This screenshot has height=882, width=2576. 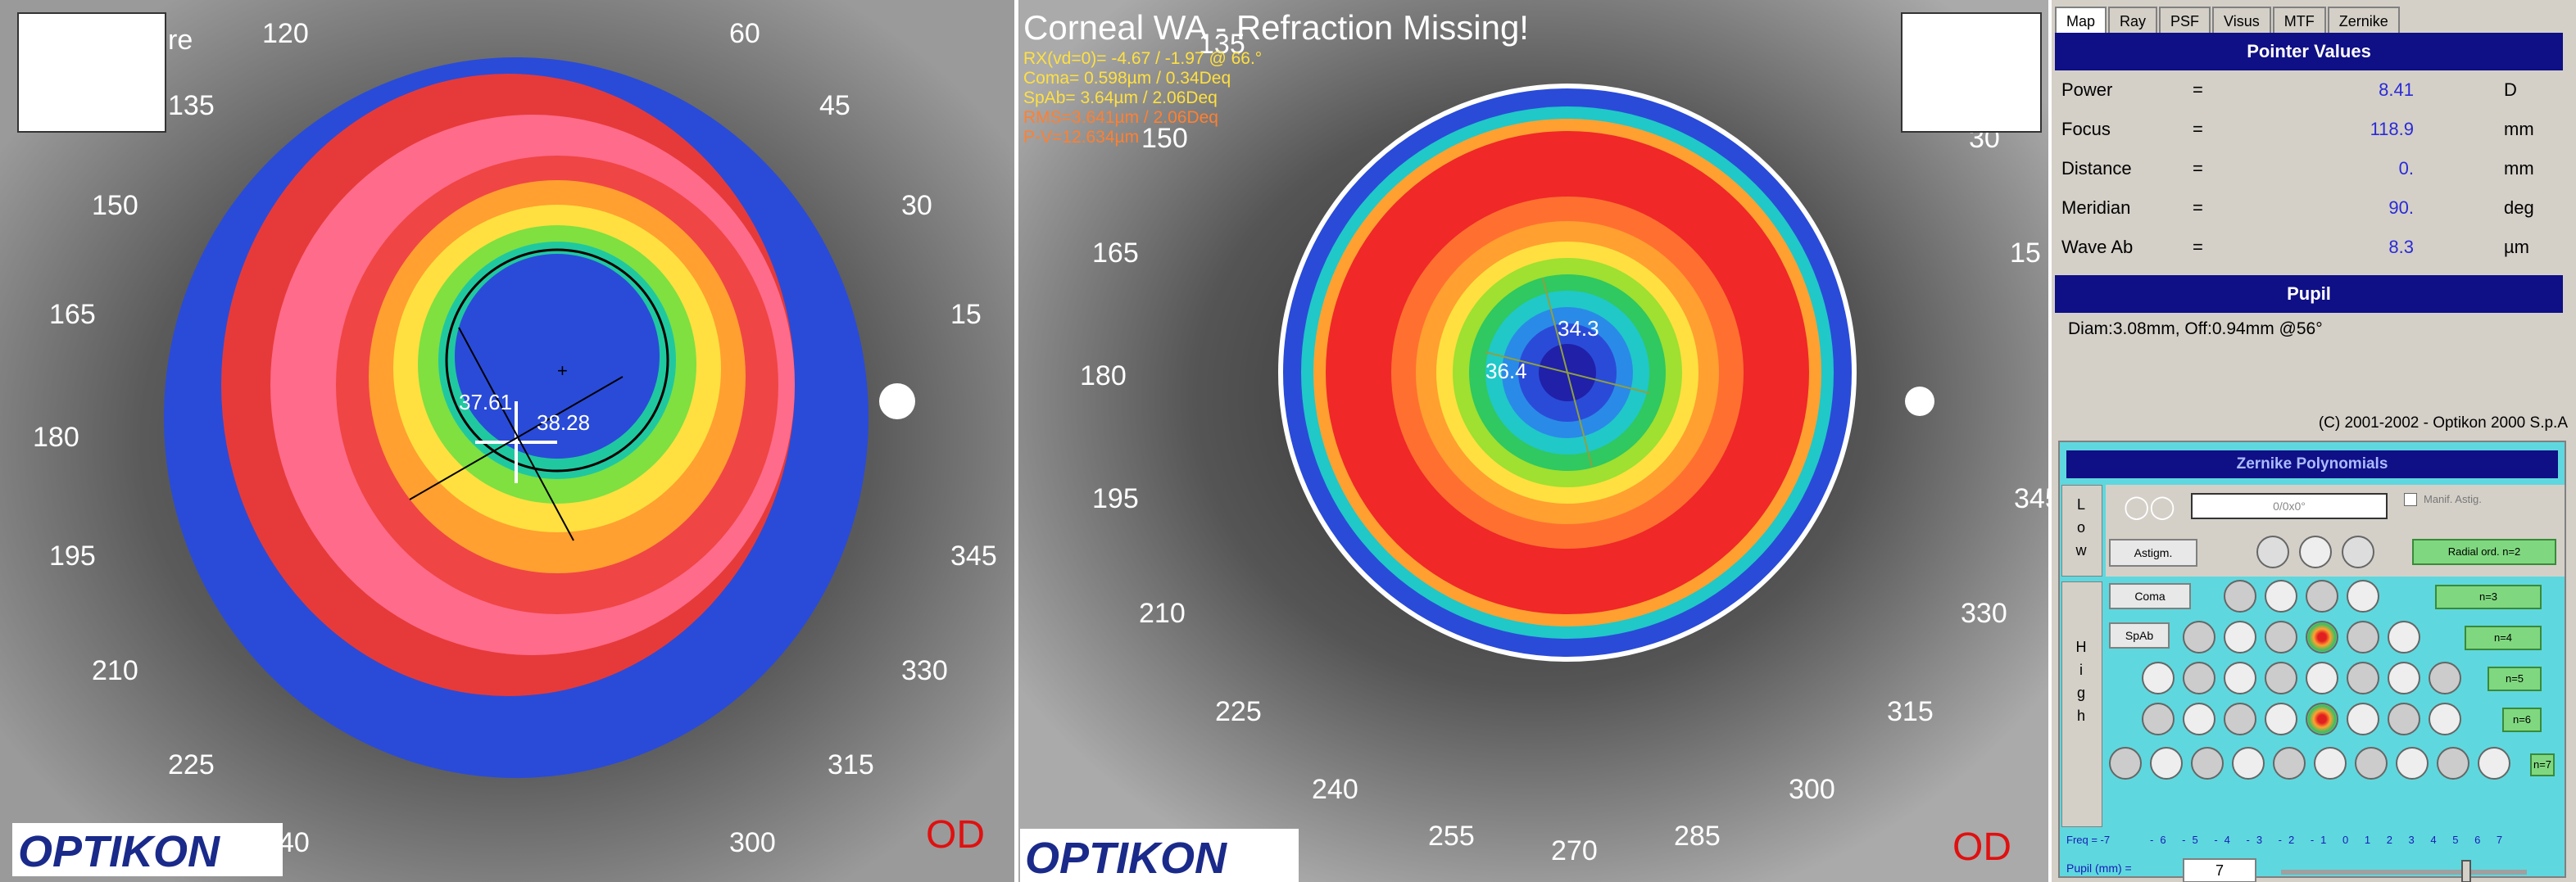 What do you see at coordinates (1335, 789) in the screenshot?
I see `axis-label: 240` at bounding box center [1335, 789].